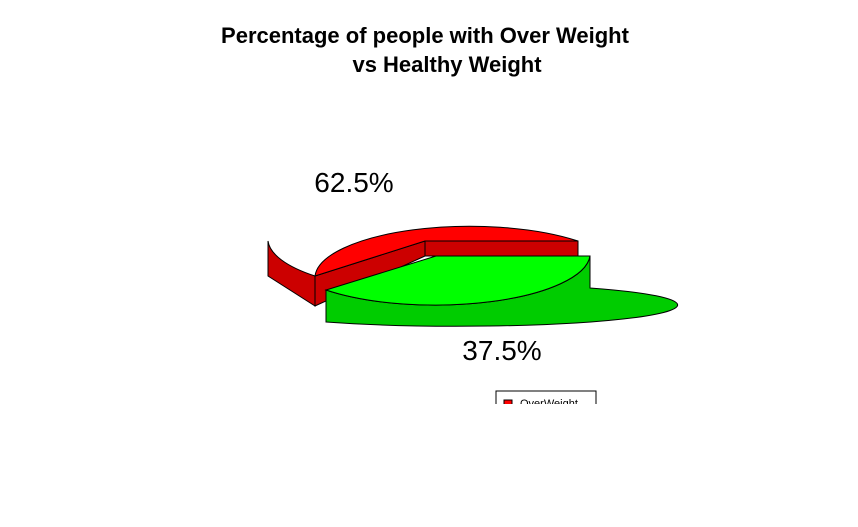 Image resolution: width=858 pixels, height=527 pixels. Describe the element at coordinates (501, 248) in the screenshot. I see `slice-overweight-side-right` at that location.